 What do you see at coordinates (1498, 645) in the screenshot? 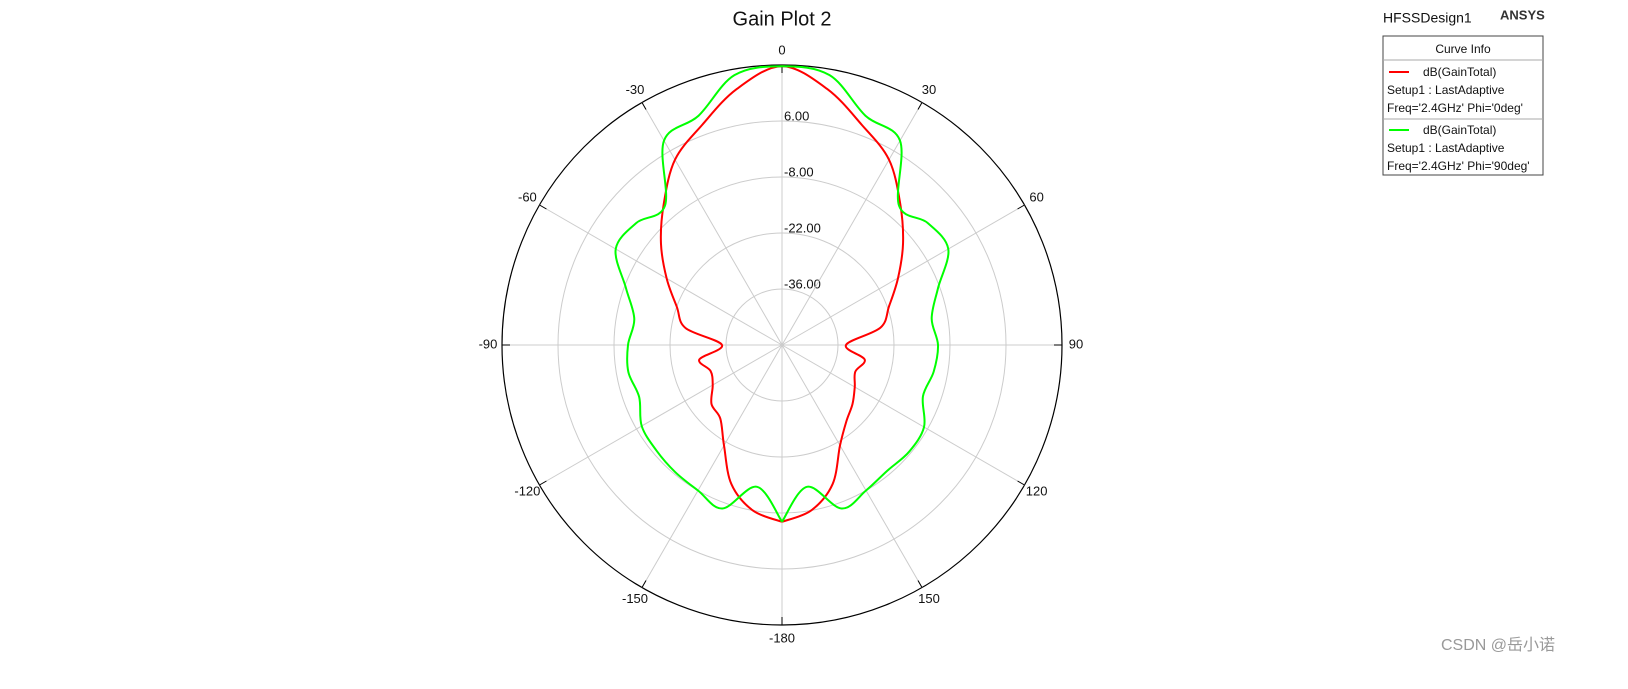
I see `watermark: CSDN @岳小诺` at bounding box center [1498, 645].